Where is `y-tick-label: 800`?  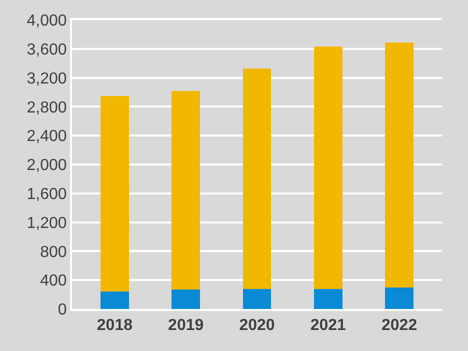
y-tick-label: 800 is located at coordinates (53, 252).